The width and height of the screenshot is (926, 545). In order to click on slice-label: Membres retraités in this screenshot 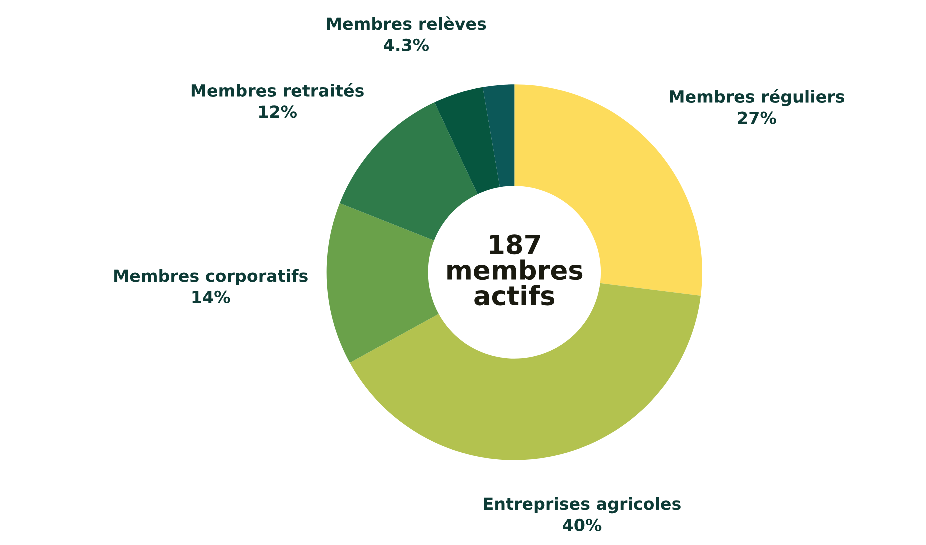, I will do `click(278, 90)`.